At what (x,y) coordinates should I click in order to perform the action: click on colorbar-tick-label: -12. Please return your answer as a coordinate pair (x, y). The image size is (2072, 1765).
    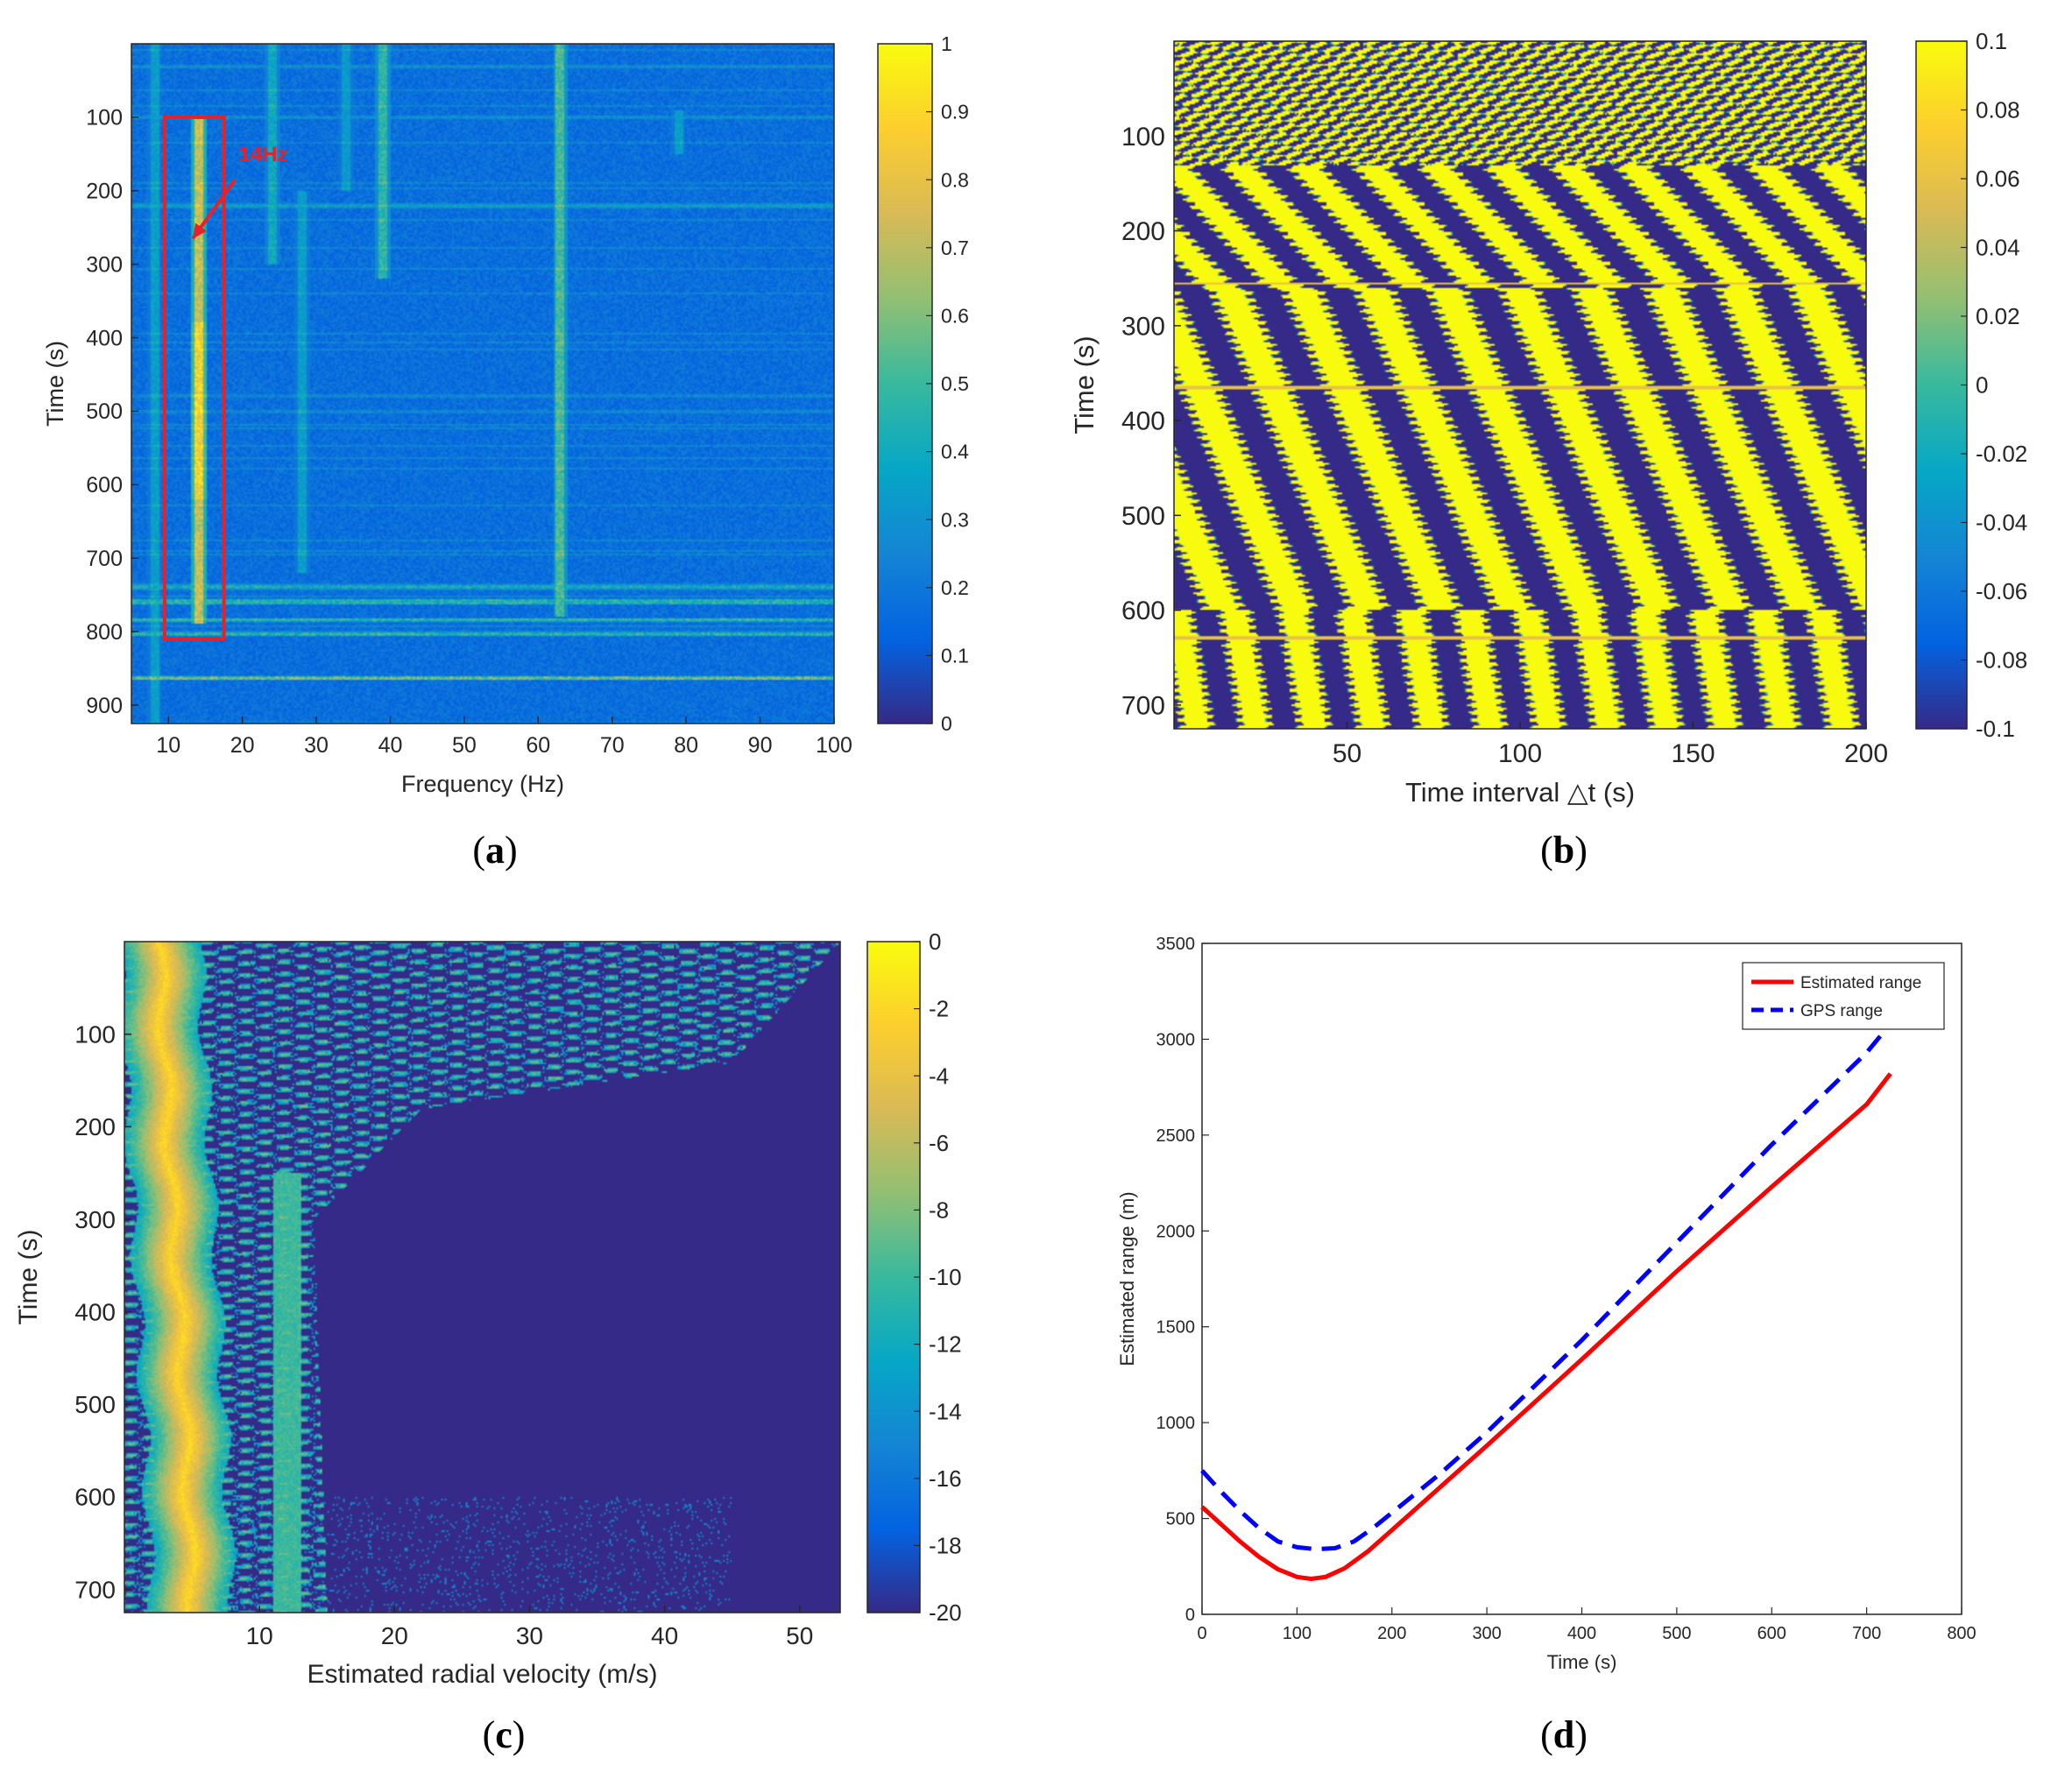
    Looking at the image, I should click on (945, 1345).